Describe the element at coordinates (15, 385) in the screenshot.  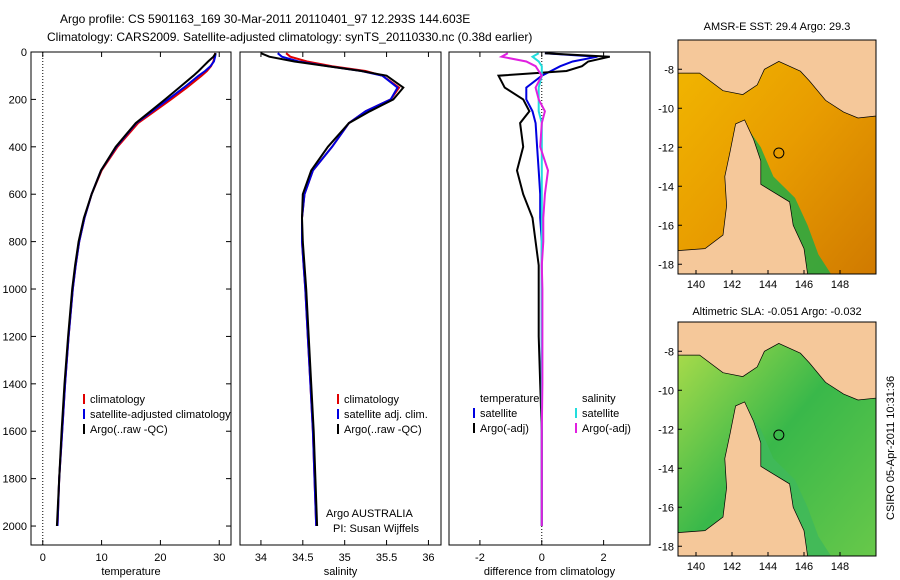
I see `y-tick-label: 1400` at that location.